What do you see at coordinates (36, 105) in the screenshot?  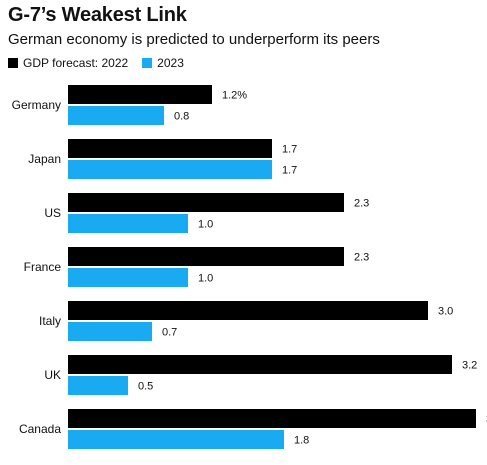 I see `category-label-germany: Germany` at bounding box center [36, 105].